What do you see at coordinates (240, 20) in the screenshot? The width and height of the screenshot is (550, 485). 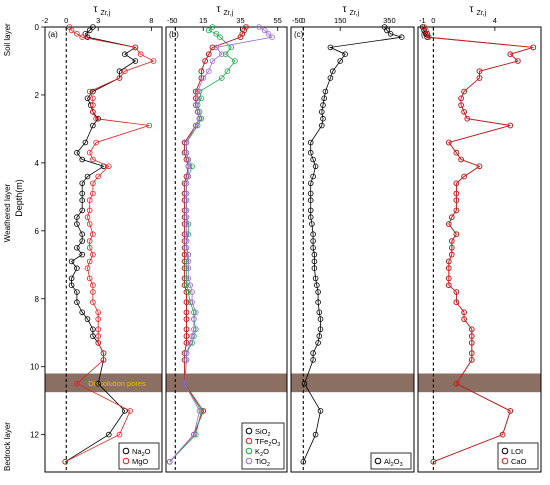 I see `x-tick-label-1-3: 35` at bounding box center [240, 20].